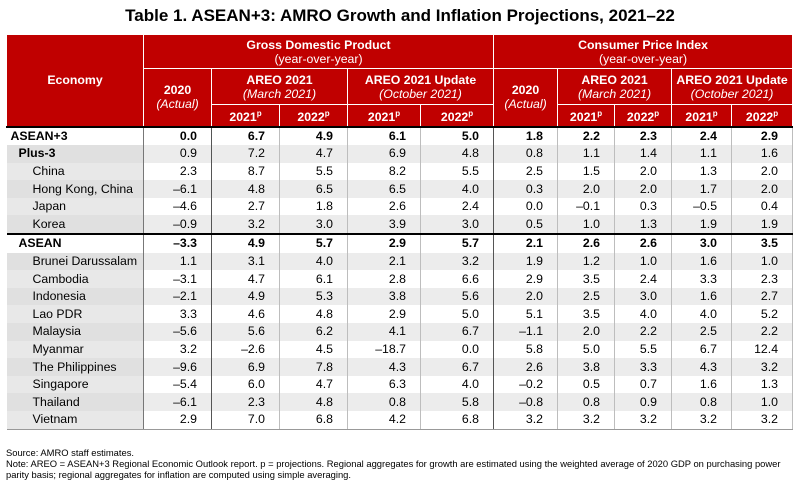  I want to click on table-cell: 6.1, so click(384, 135).